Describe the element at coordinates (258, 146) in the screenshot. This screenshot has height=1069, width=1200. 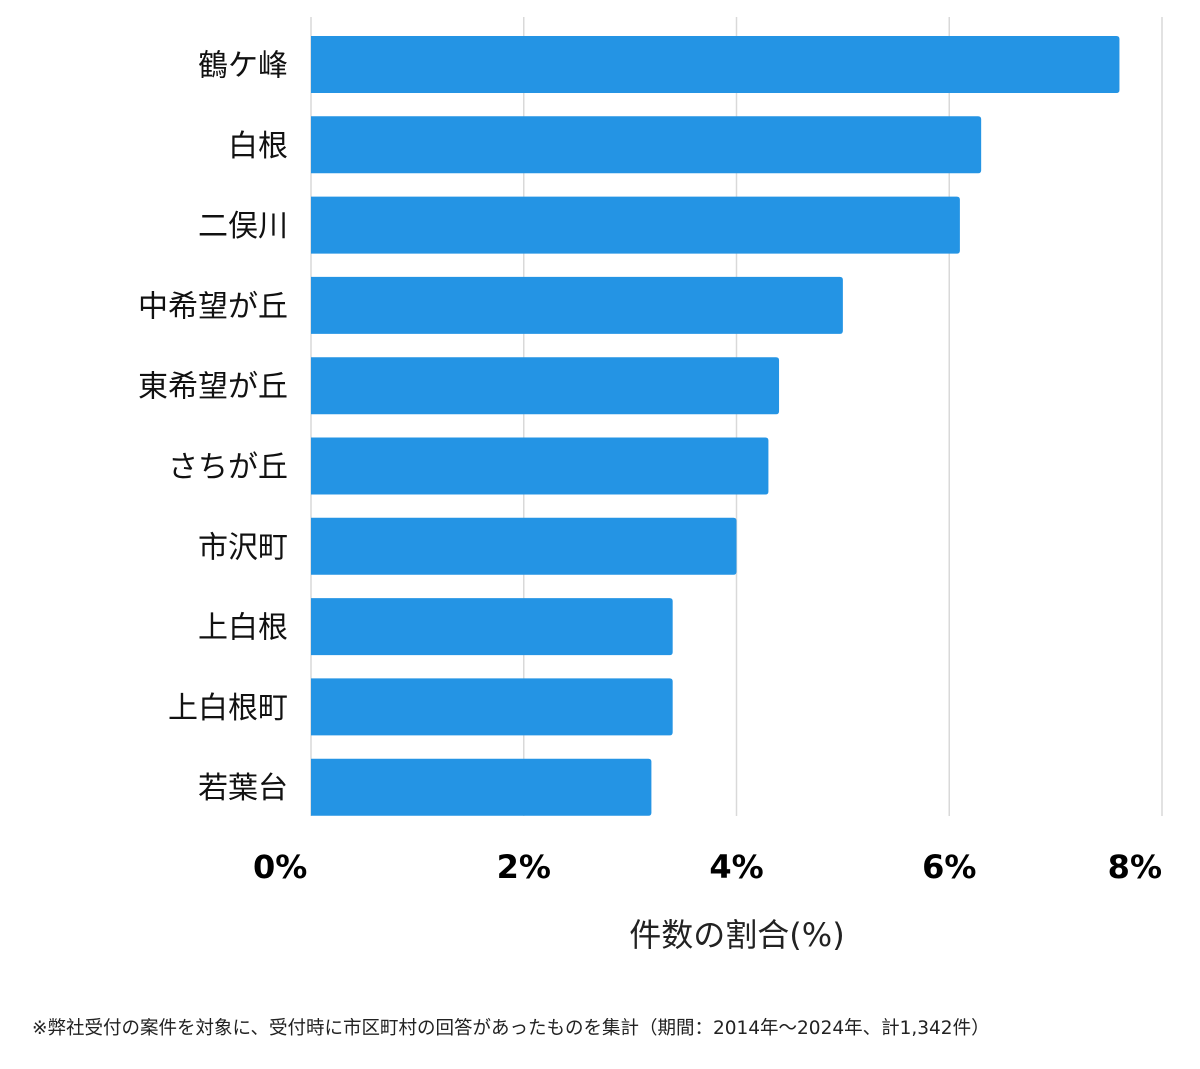
I see `category-label: 白根` at that location.